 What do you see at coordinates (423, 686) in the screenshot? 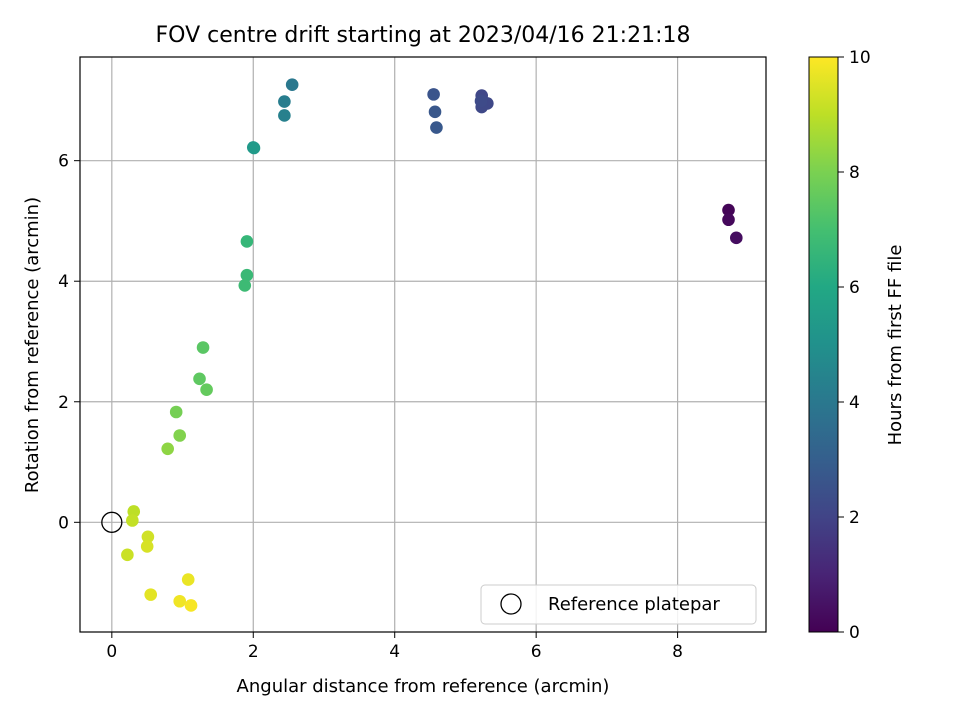
I see `x-axis-label: Angular distance from reference (arcmin)` at bounding box center [423, 686].